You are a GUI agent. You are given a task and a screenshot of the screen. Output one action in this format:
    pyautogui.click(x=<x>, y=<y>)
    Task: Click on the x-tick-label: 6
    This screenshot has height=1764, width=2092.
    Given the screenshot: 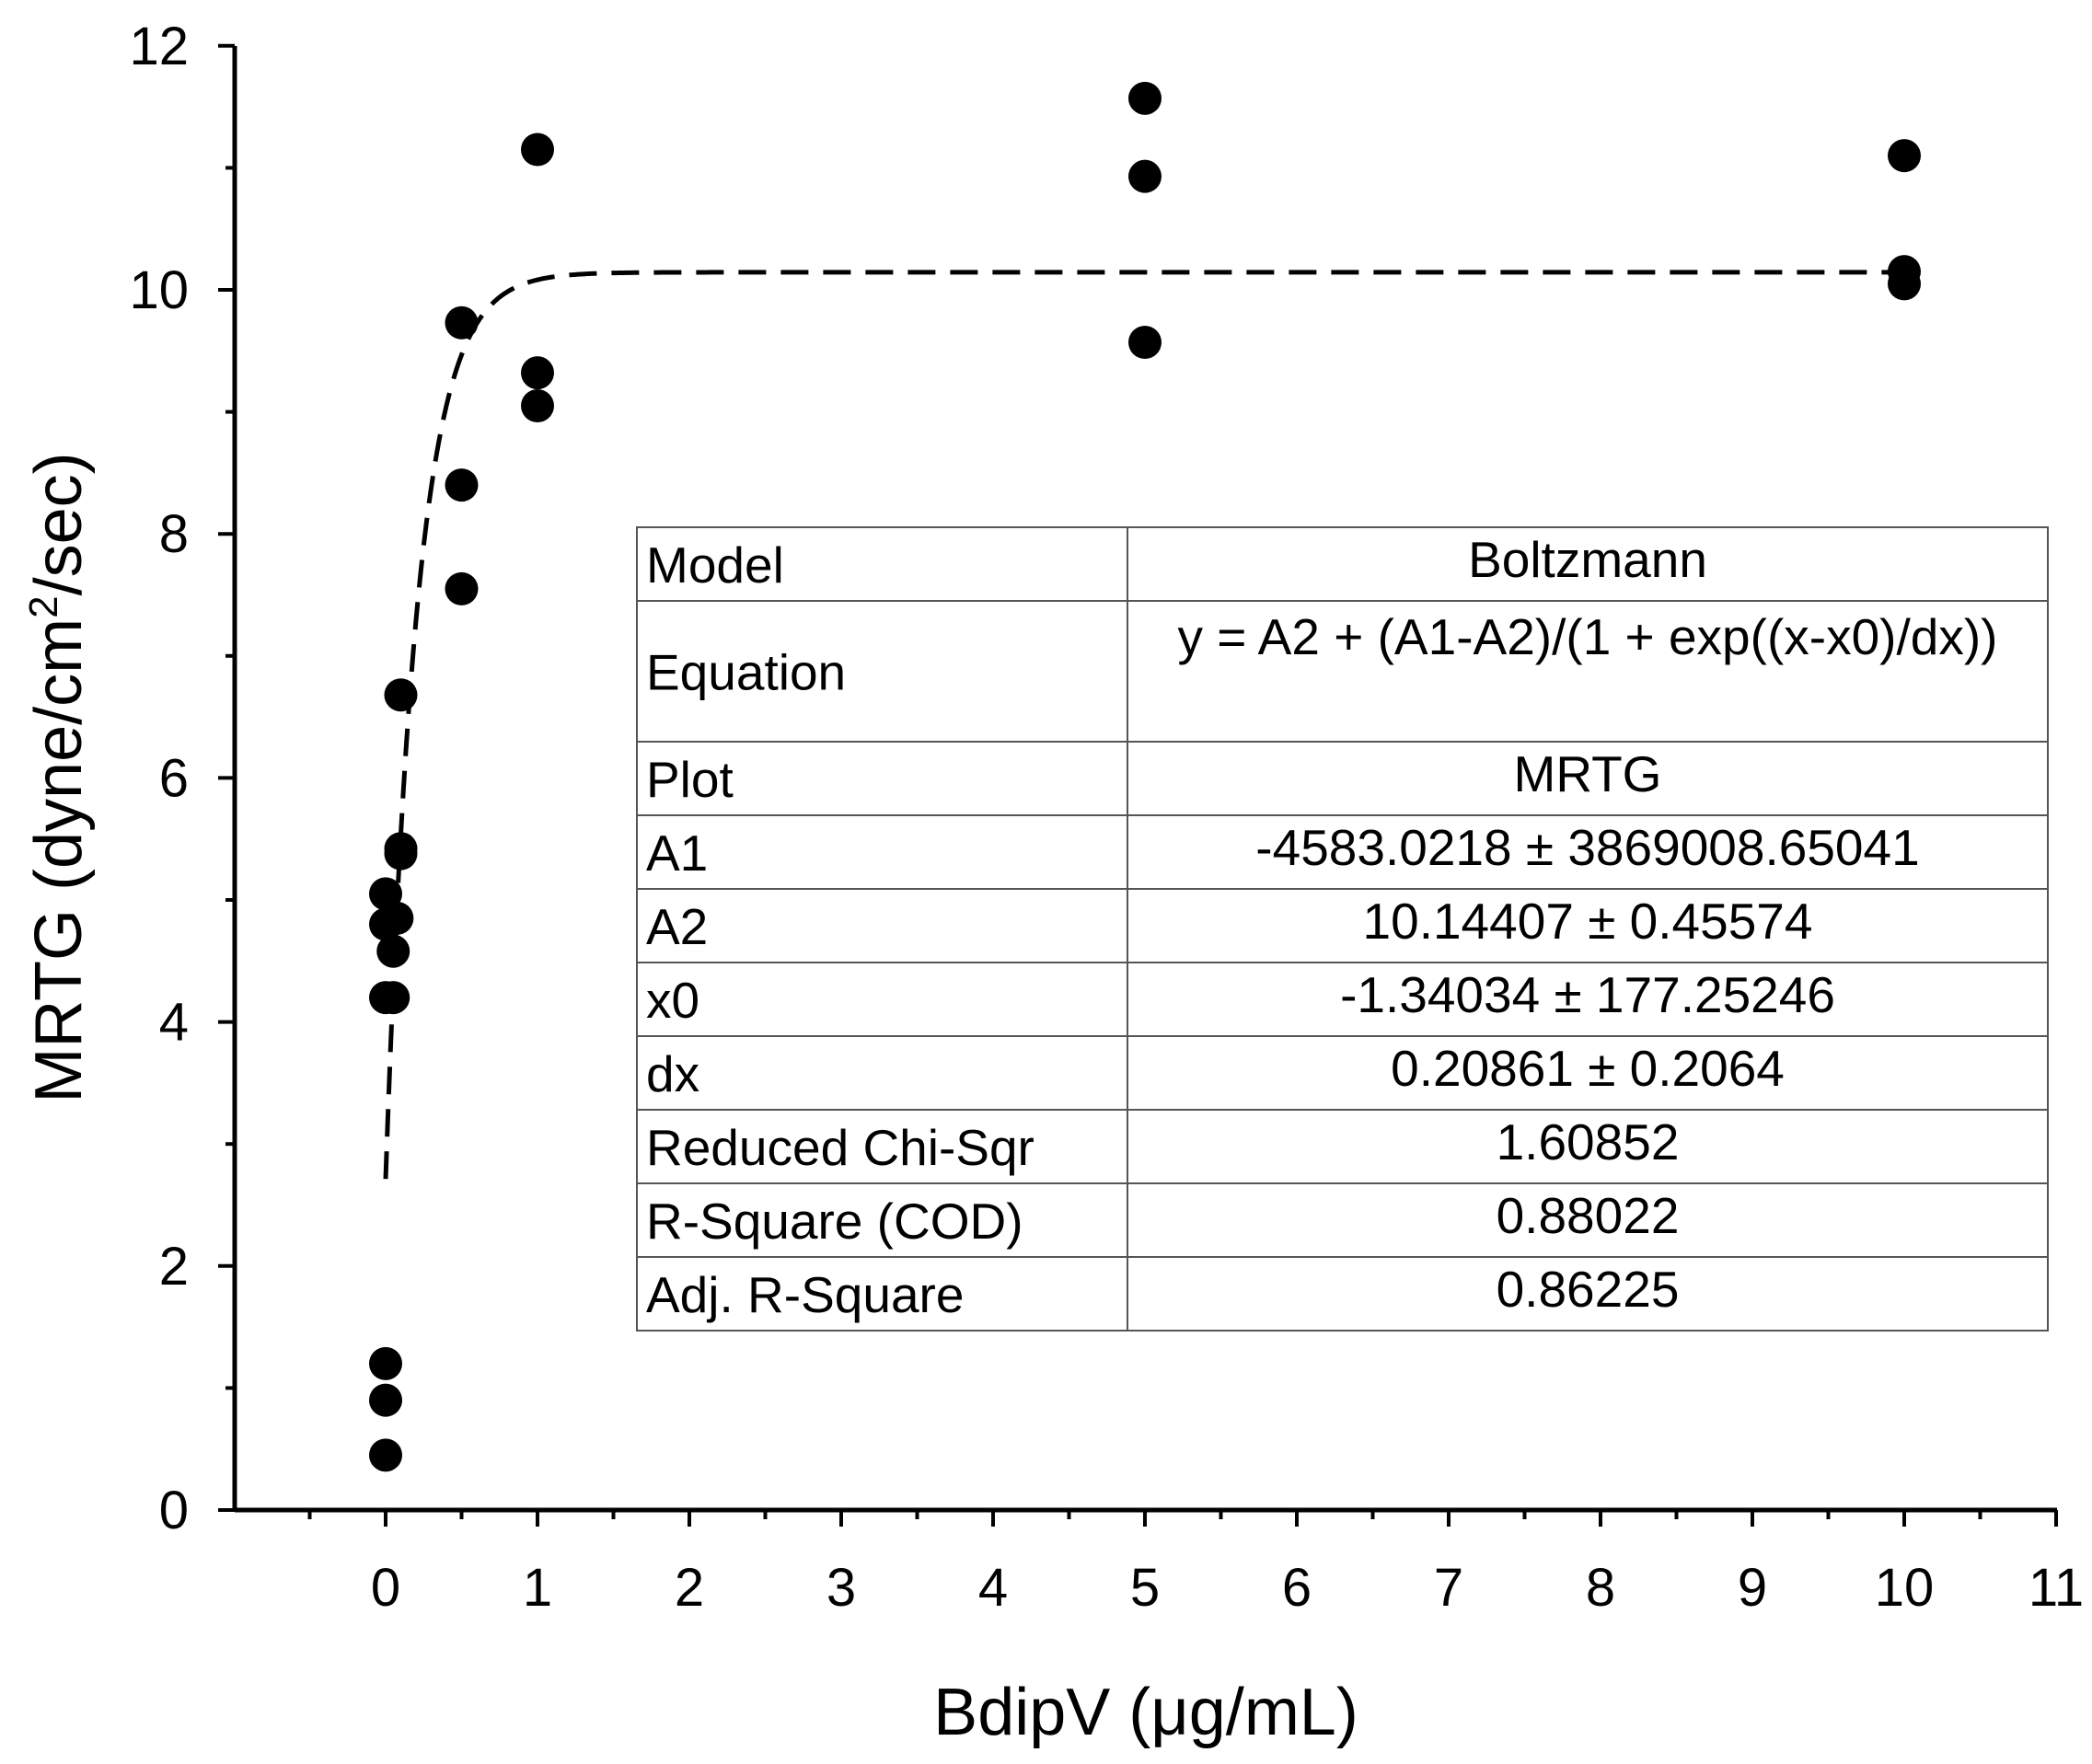 What is the action you would take?
    pyautogui.click(x=1297, y=1588)
    